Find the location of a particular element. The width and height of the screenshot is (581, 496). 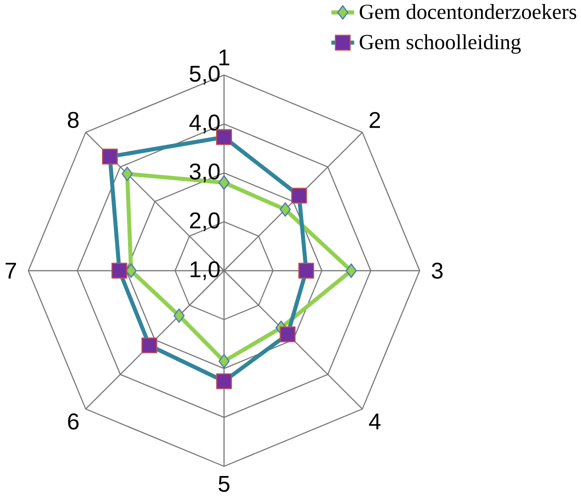

spoke-label: 2 is located at coordinates (375, 120).